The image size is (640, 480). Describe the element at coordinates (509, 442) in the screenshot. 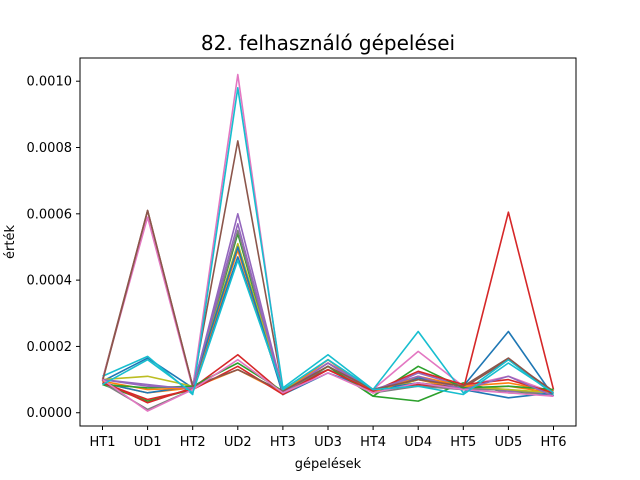

I see `x-tick-label: UD5` at that location.